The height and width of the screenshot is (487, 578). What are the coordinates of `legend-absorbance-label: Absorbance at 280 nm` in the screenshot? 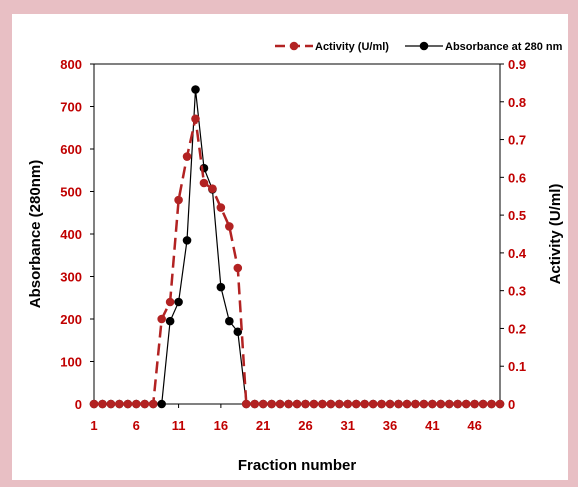 It's located at (504, 47).